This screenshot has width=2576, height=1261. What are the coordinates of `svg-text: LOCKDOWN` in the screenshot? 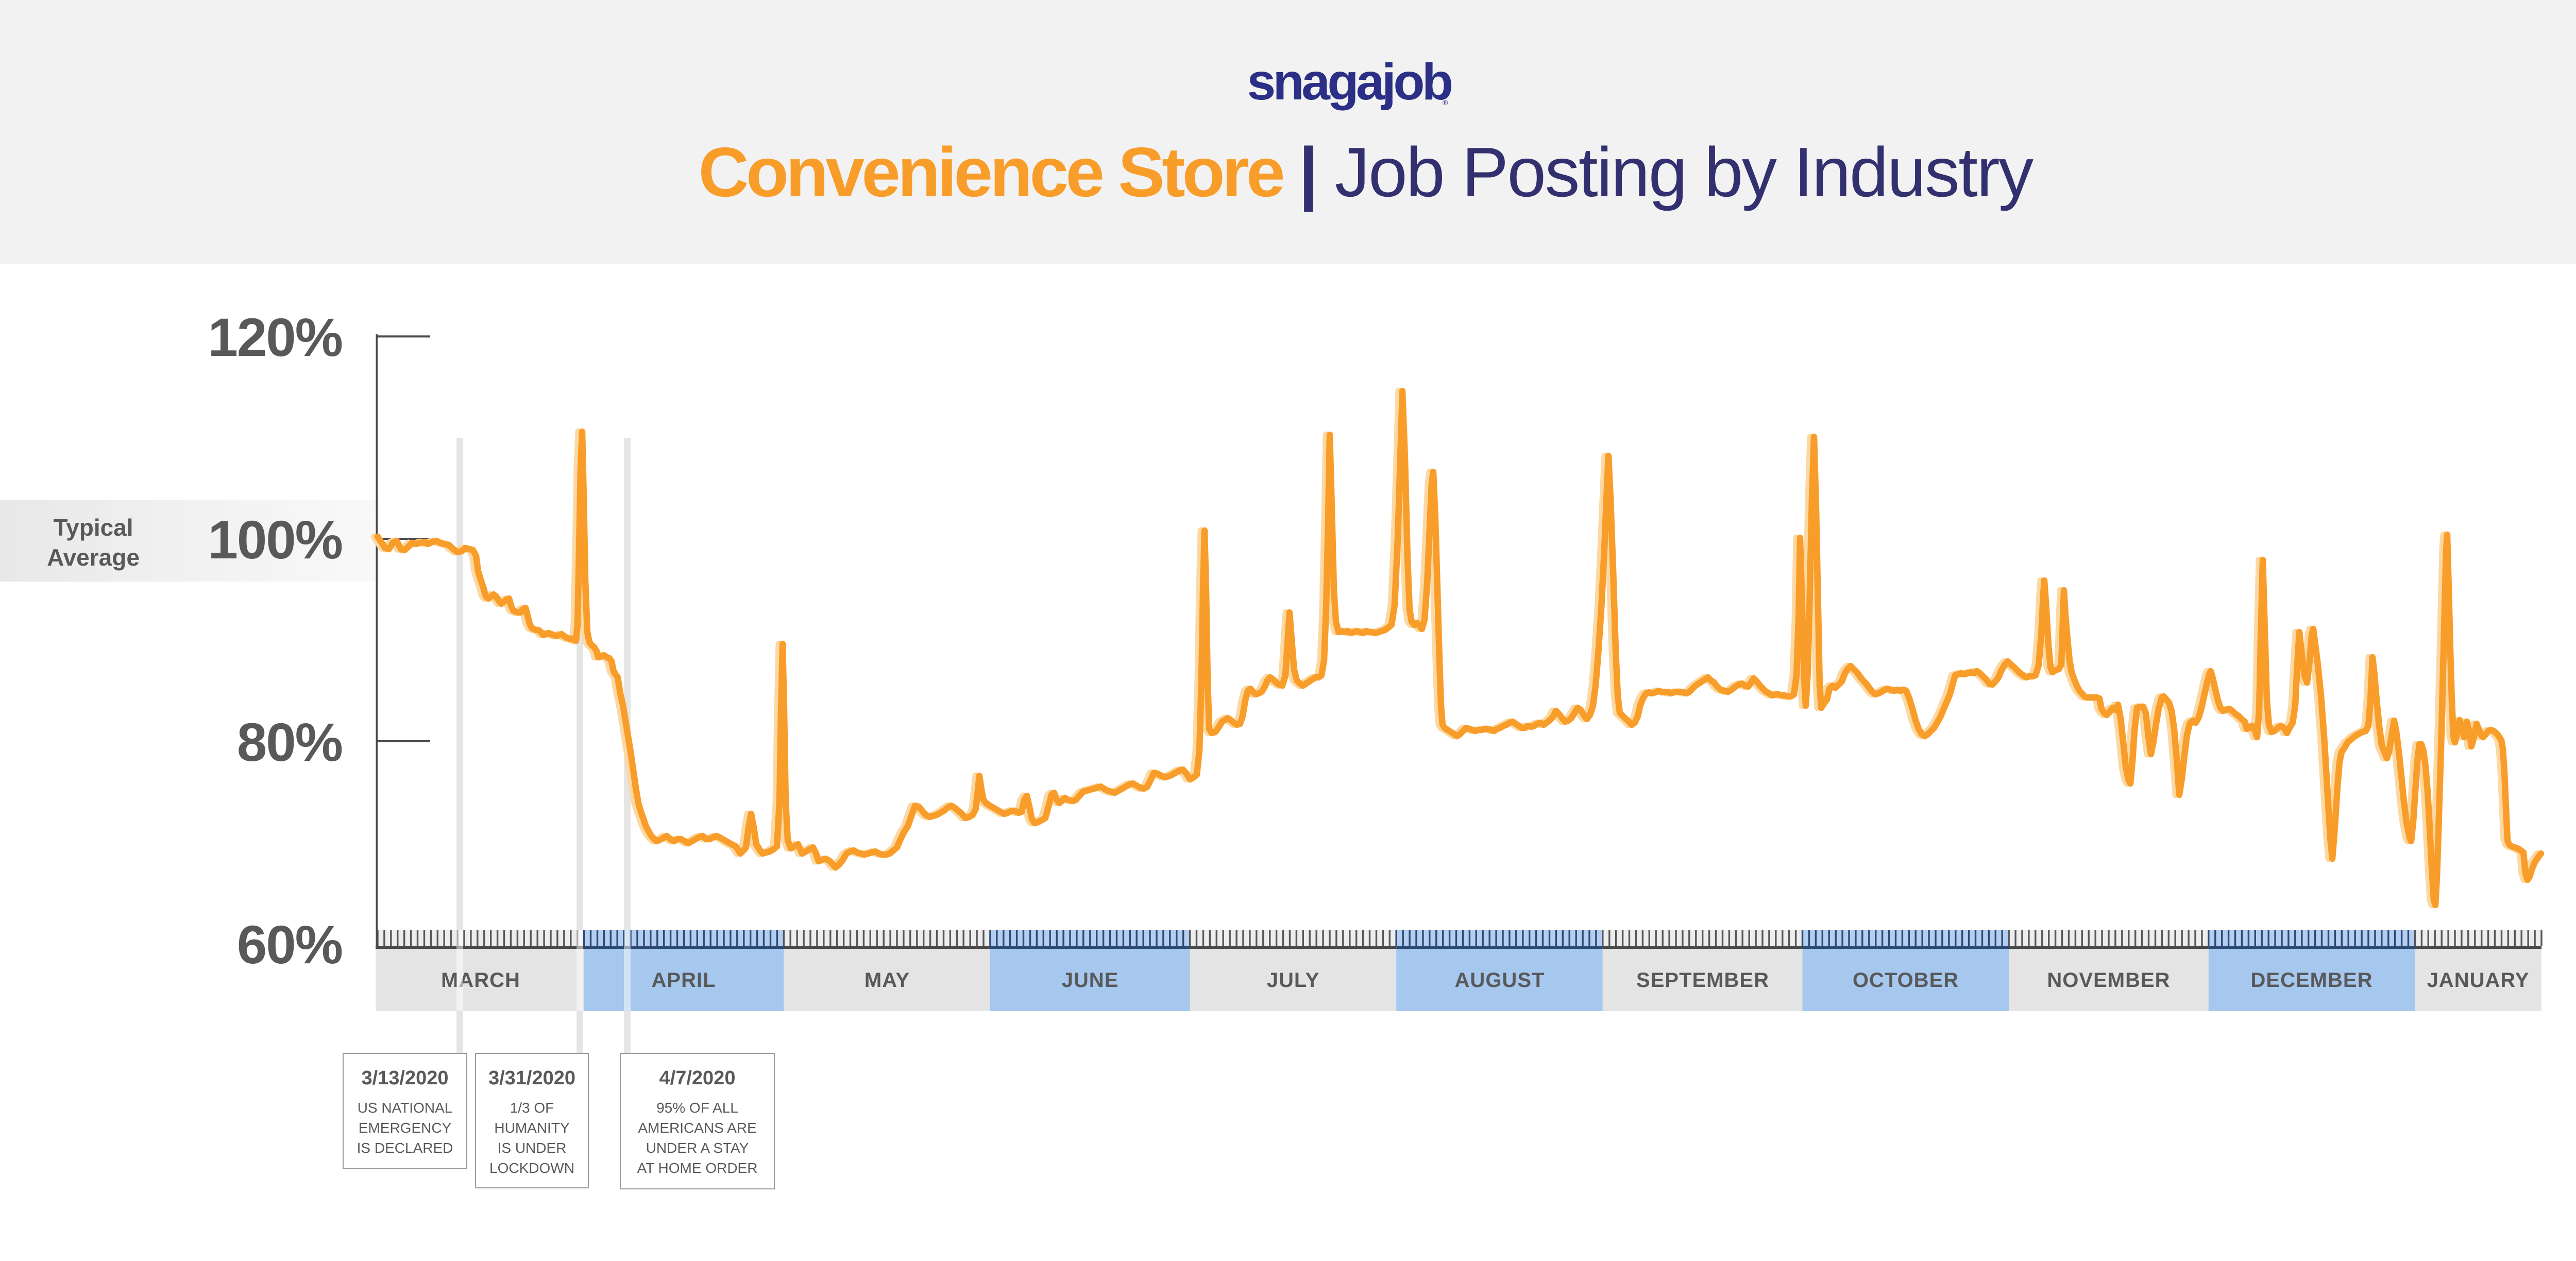 It's located at (531, 1168).